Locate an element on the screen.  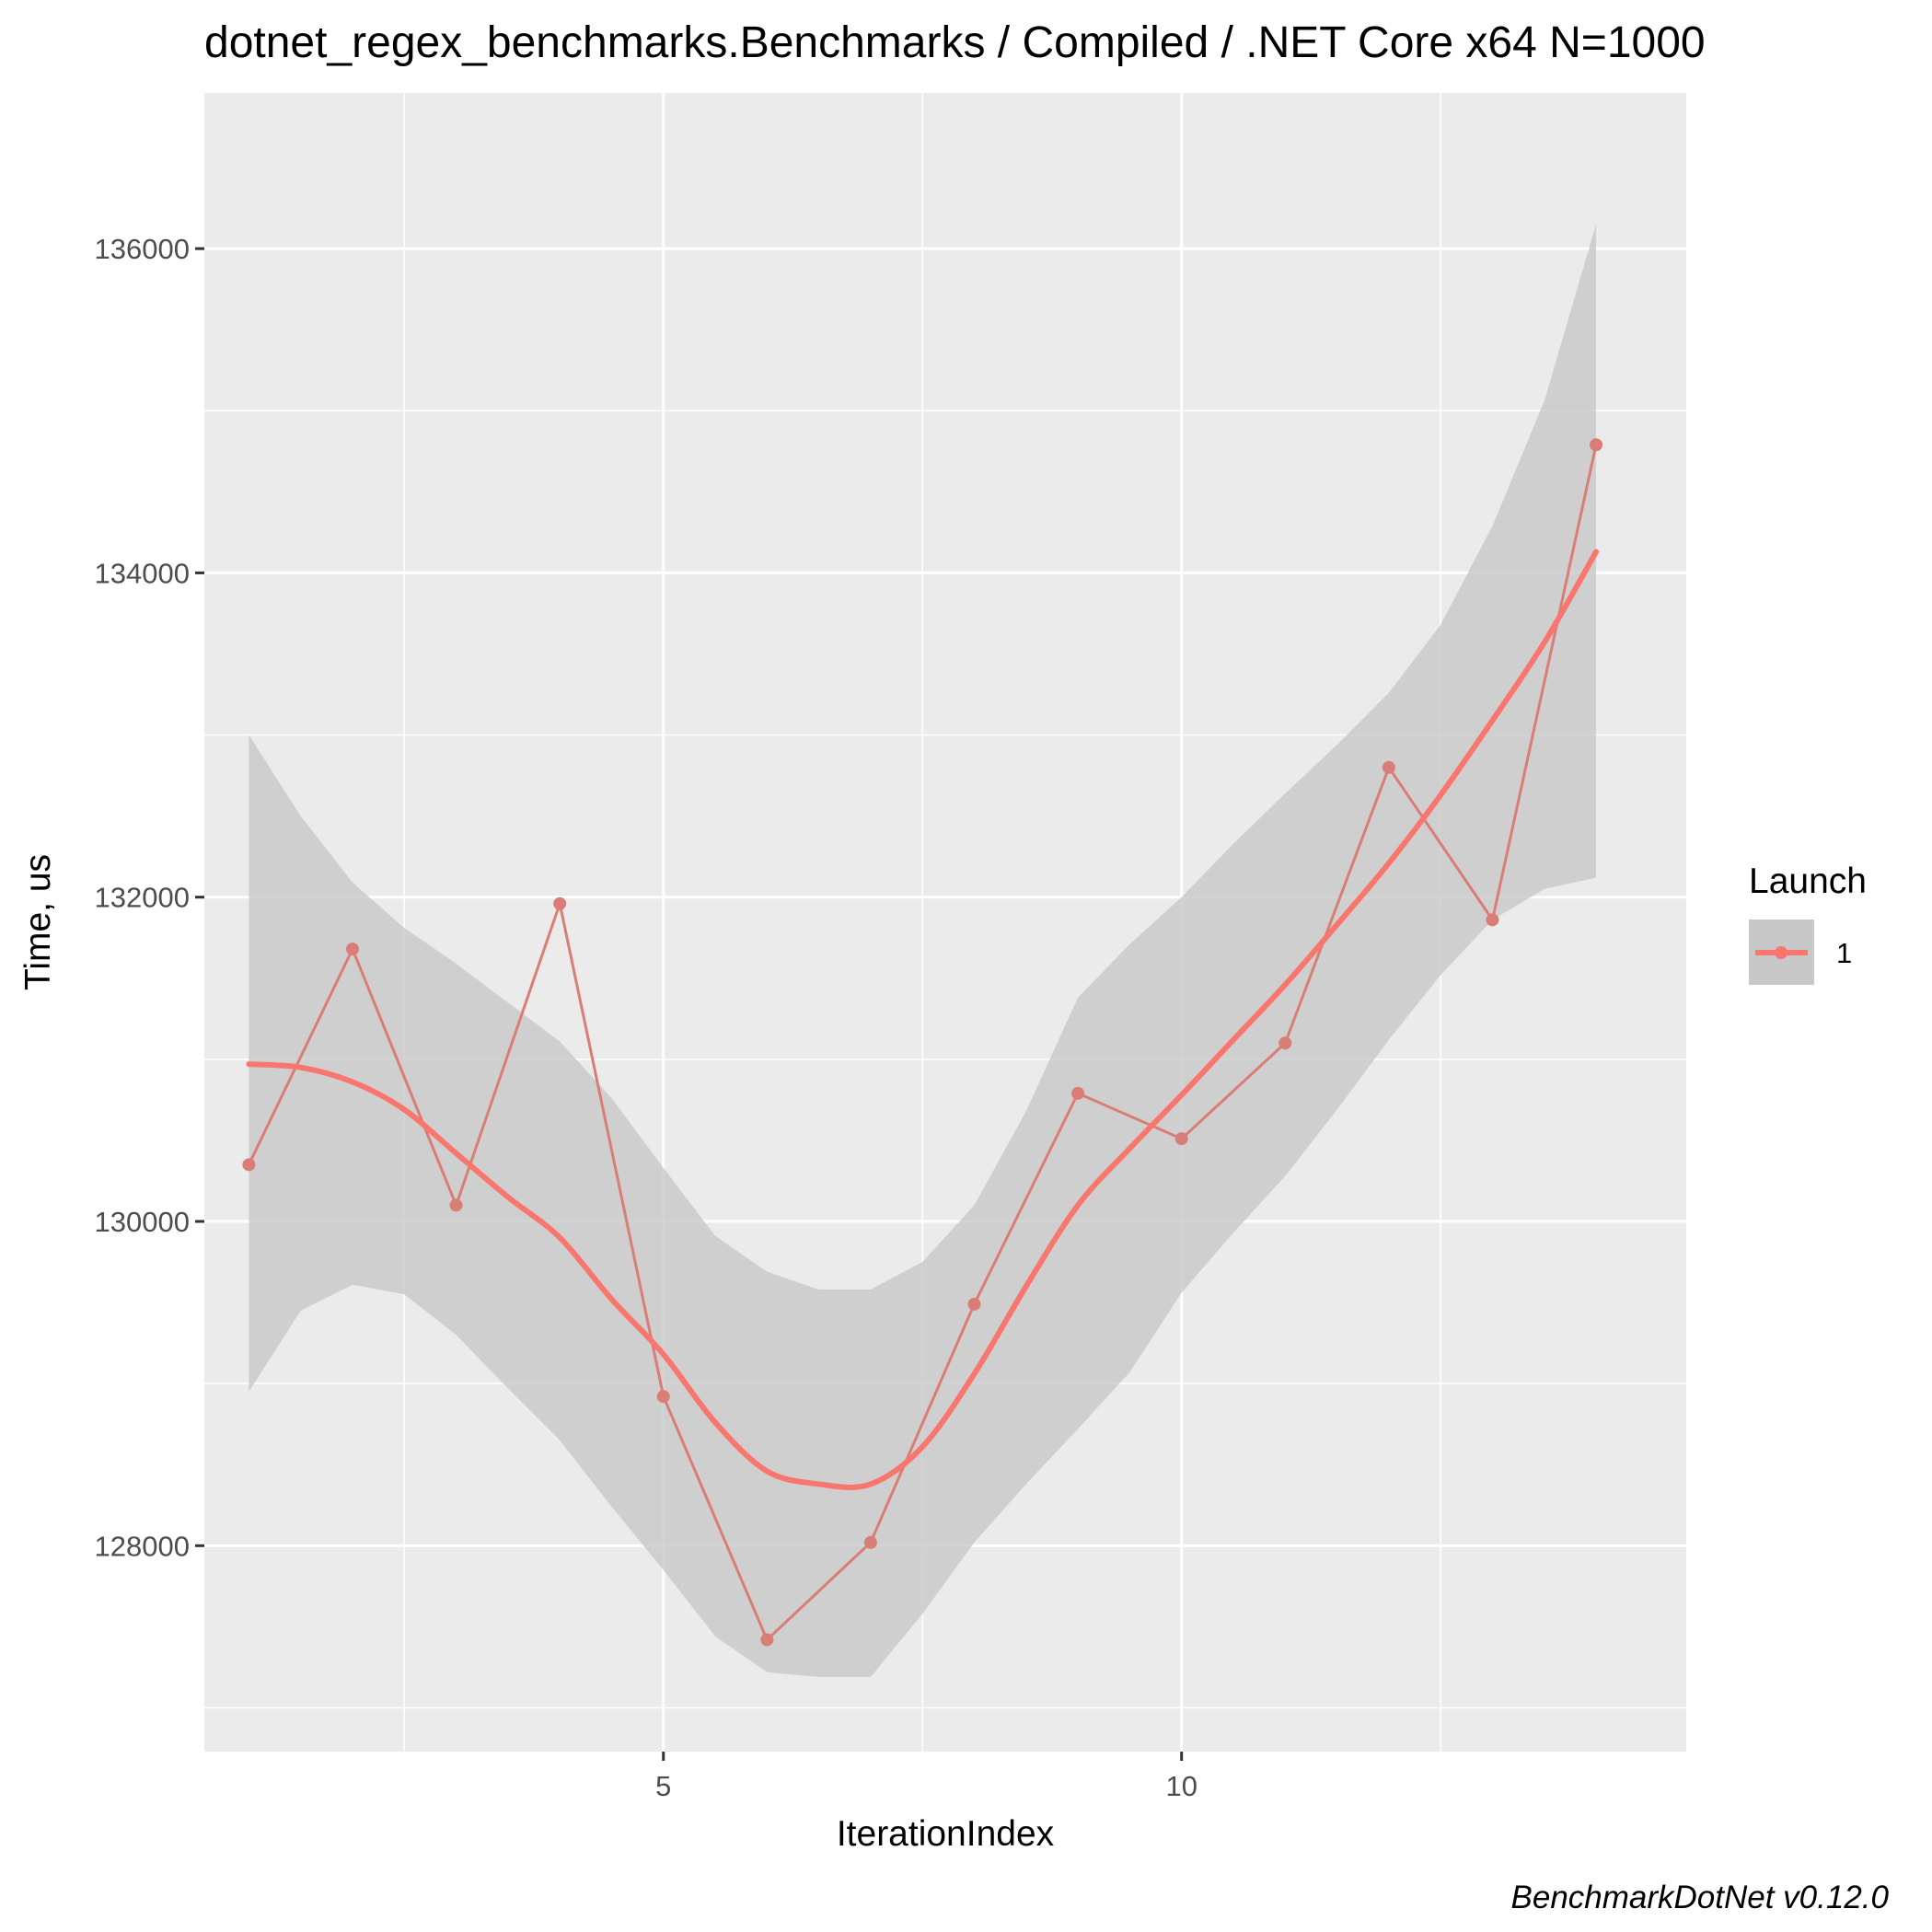
legend-label: 1 is located at coordinates (1844, 953).